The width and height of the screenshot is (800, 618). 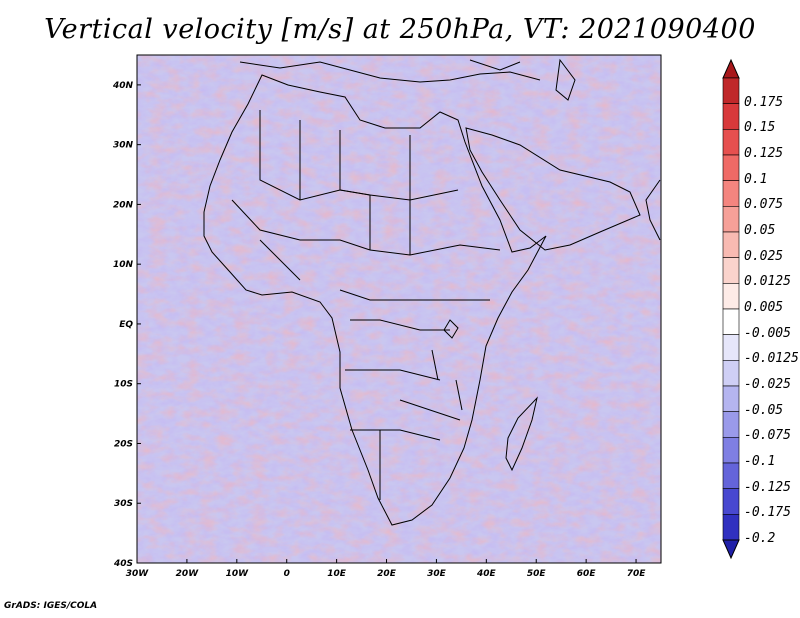 What do you see at coordinates (771, 359) in the screenshot?
I see `colorbar-level-label: -0.0125` at bounding box center [771, 359].